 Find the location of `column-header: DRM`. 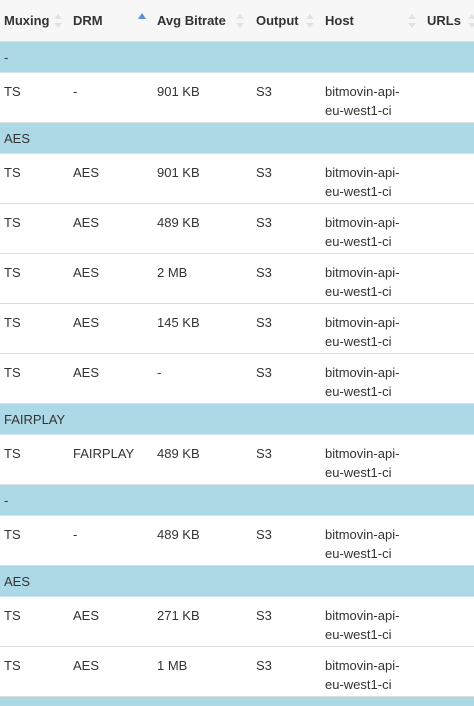

column-header: DRM is located at coordinates (88, 20).